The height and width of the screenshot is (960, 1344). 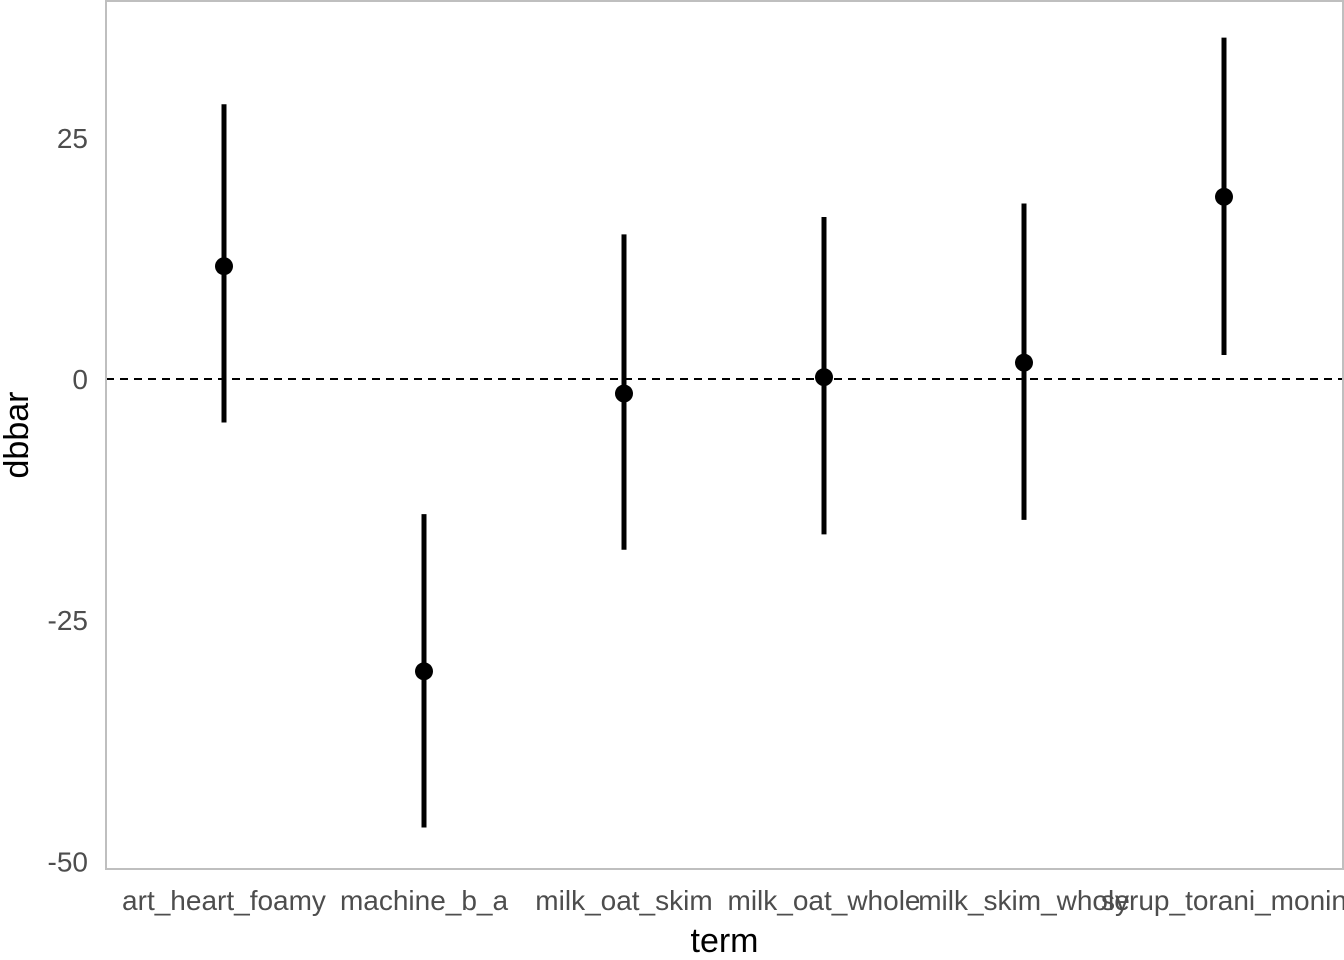 I want to click on point-milk_skim_whole, so click(x=1024, y=362).